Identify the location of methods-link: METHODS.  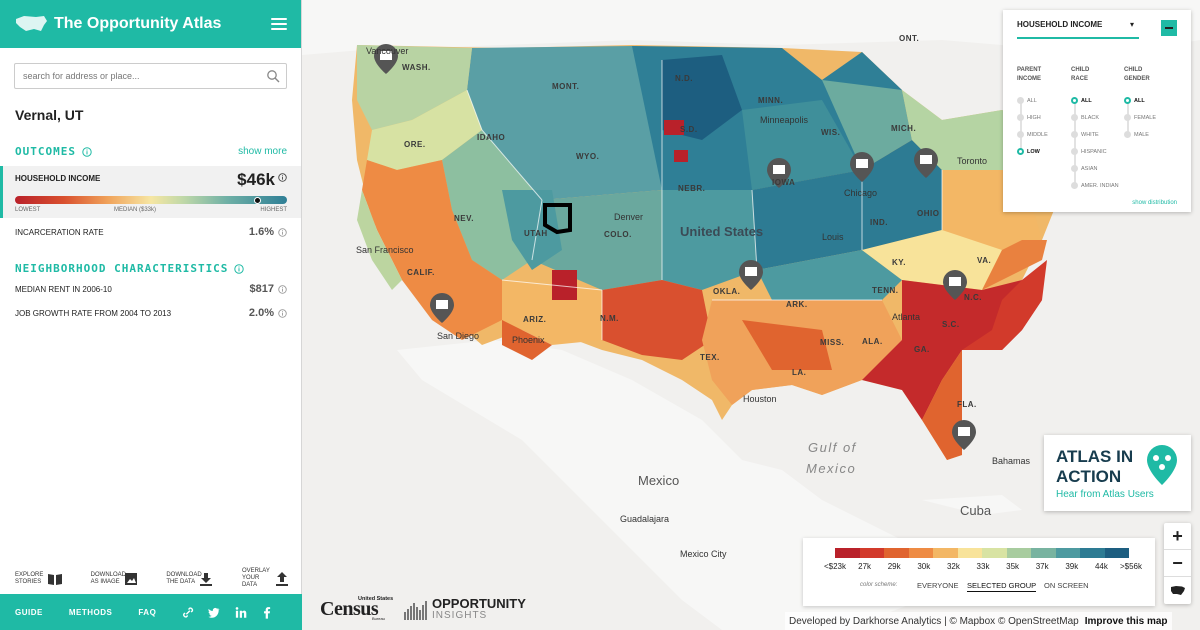
(90, 612).